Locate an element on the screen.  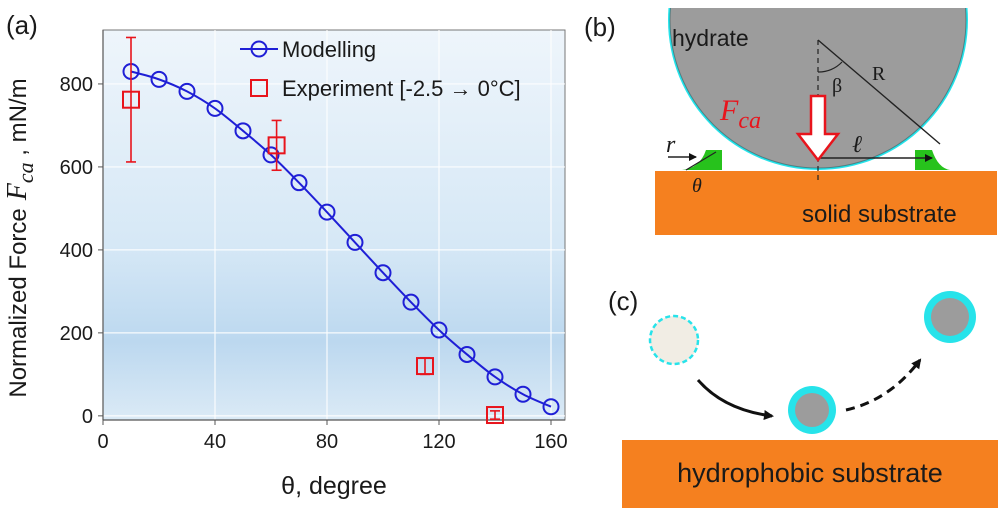
panel-label-b: (b) is located at coordinates (600, 27).